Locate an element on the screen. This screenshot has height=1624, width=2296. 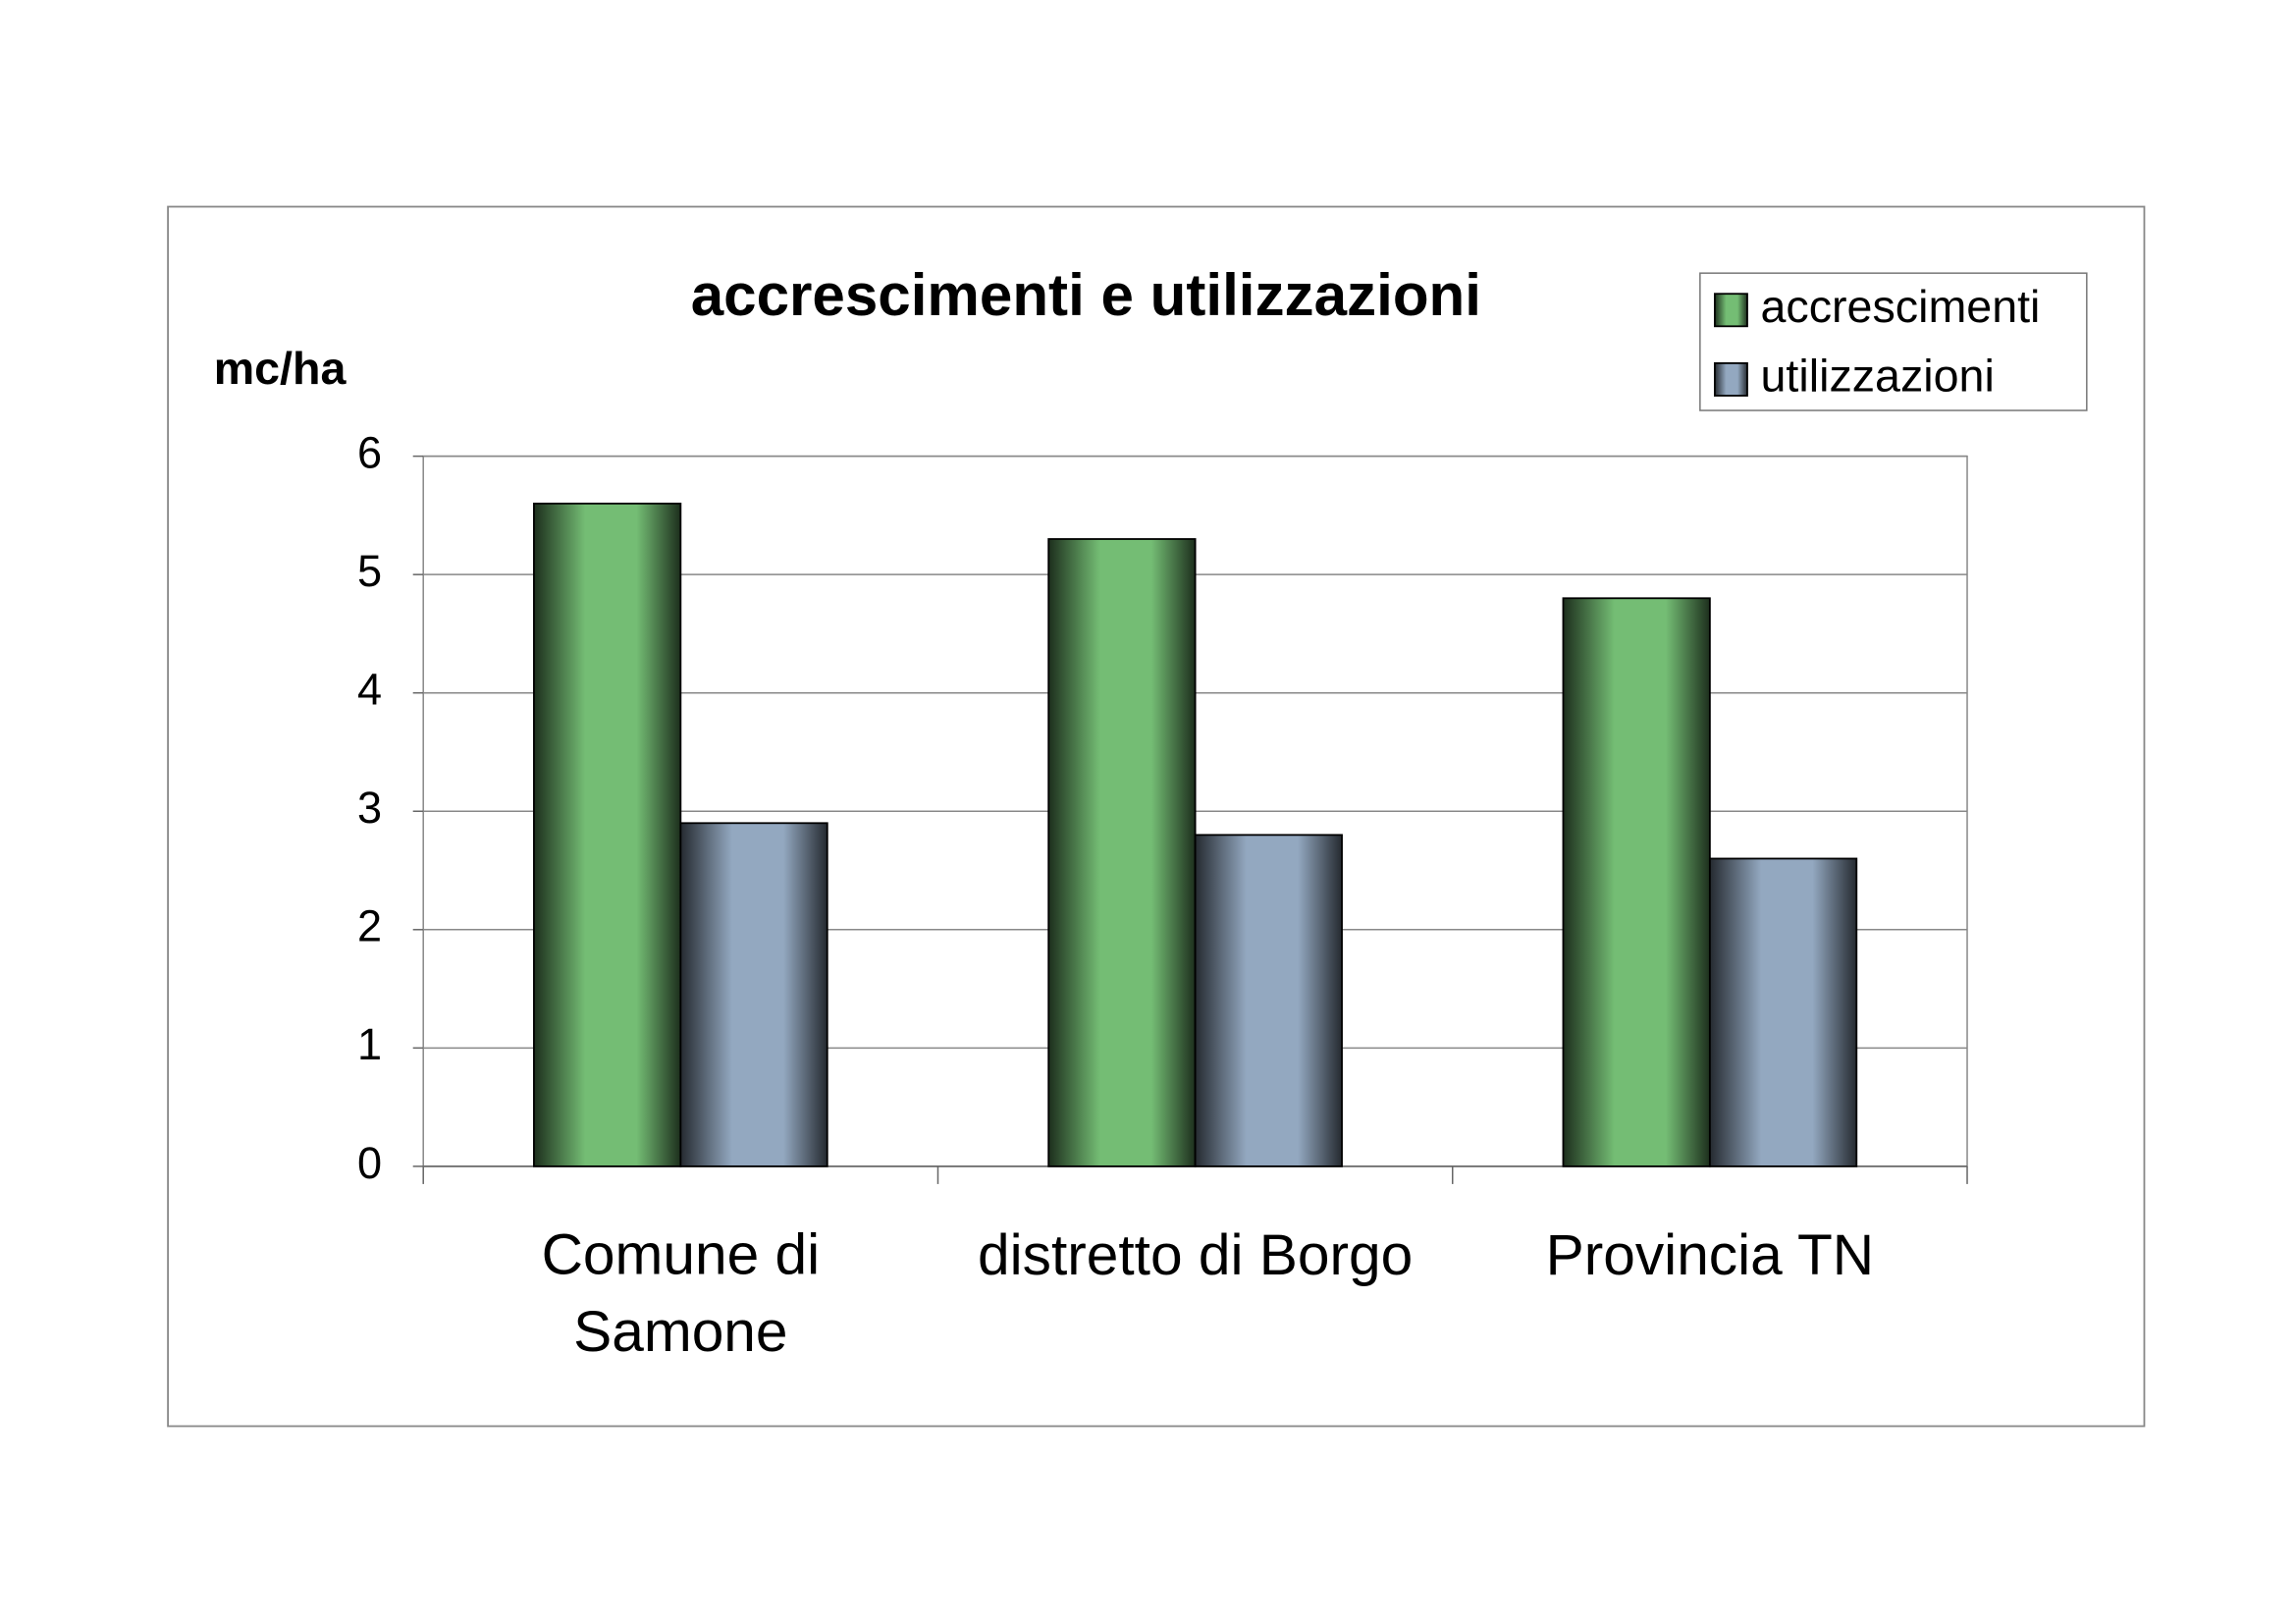
x-tick-label: distretto di Borgo is located at coordinates (1195, 1255).